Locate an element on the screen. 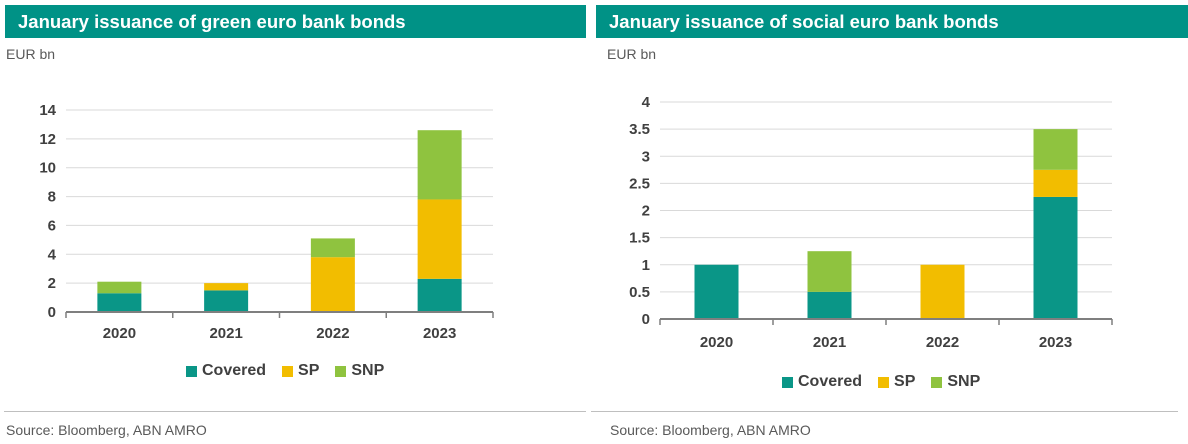 This screenshot has width=1188, height=444. y-tick-label: 0.5 is located at coordinates (639, 292).